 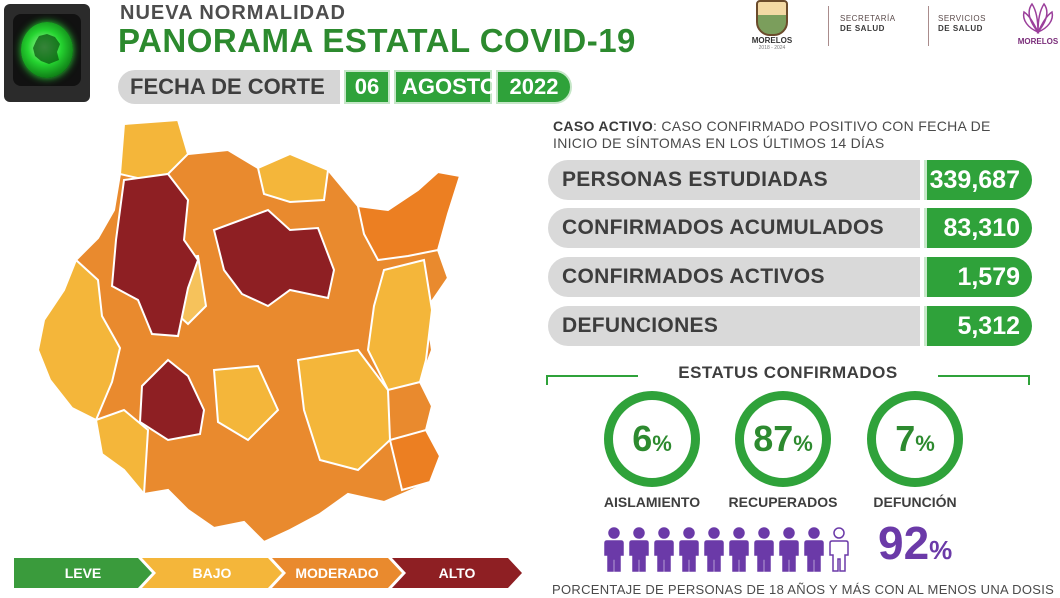 I want to click on legend-alto: ALTO, so click(x=457, y=573).